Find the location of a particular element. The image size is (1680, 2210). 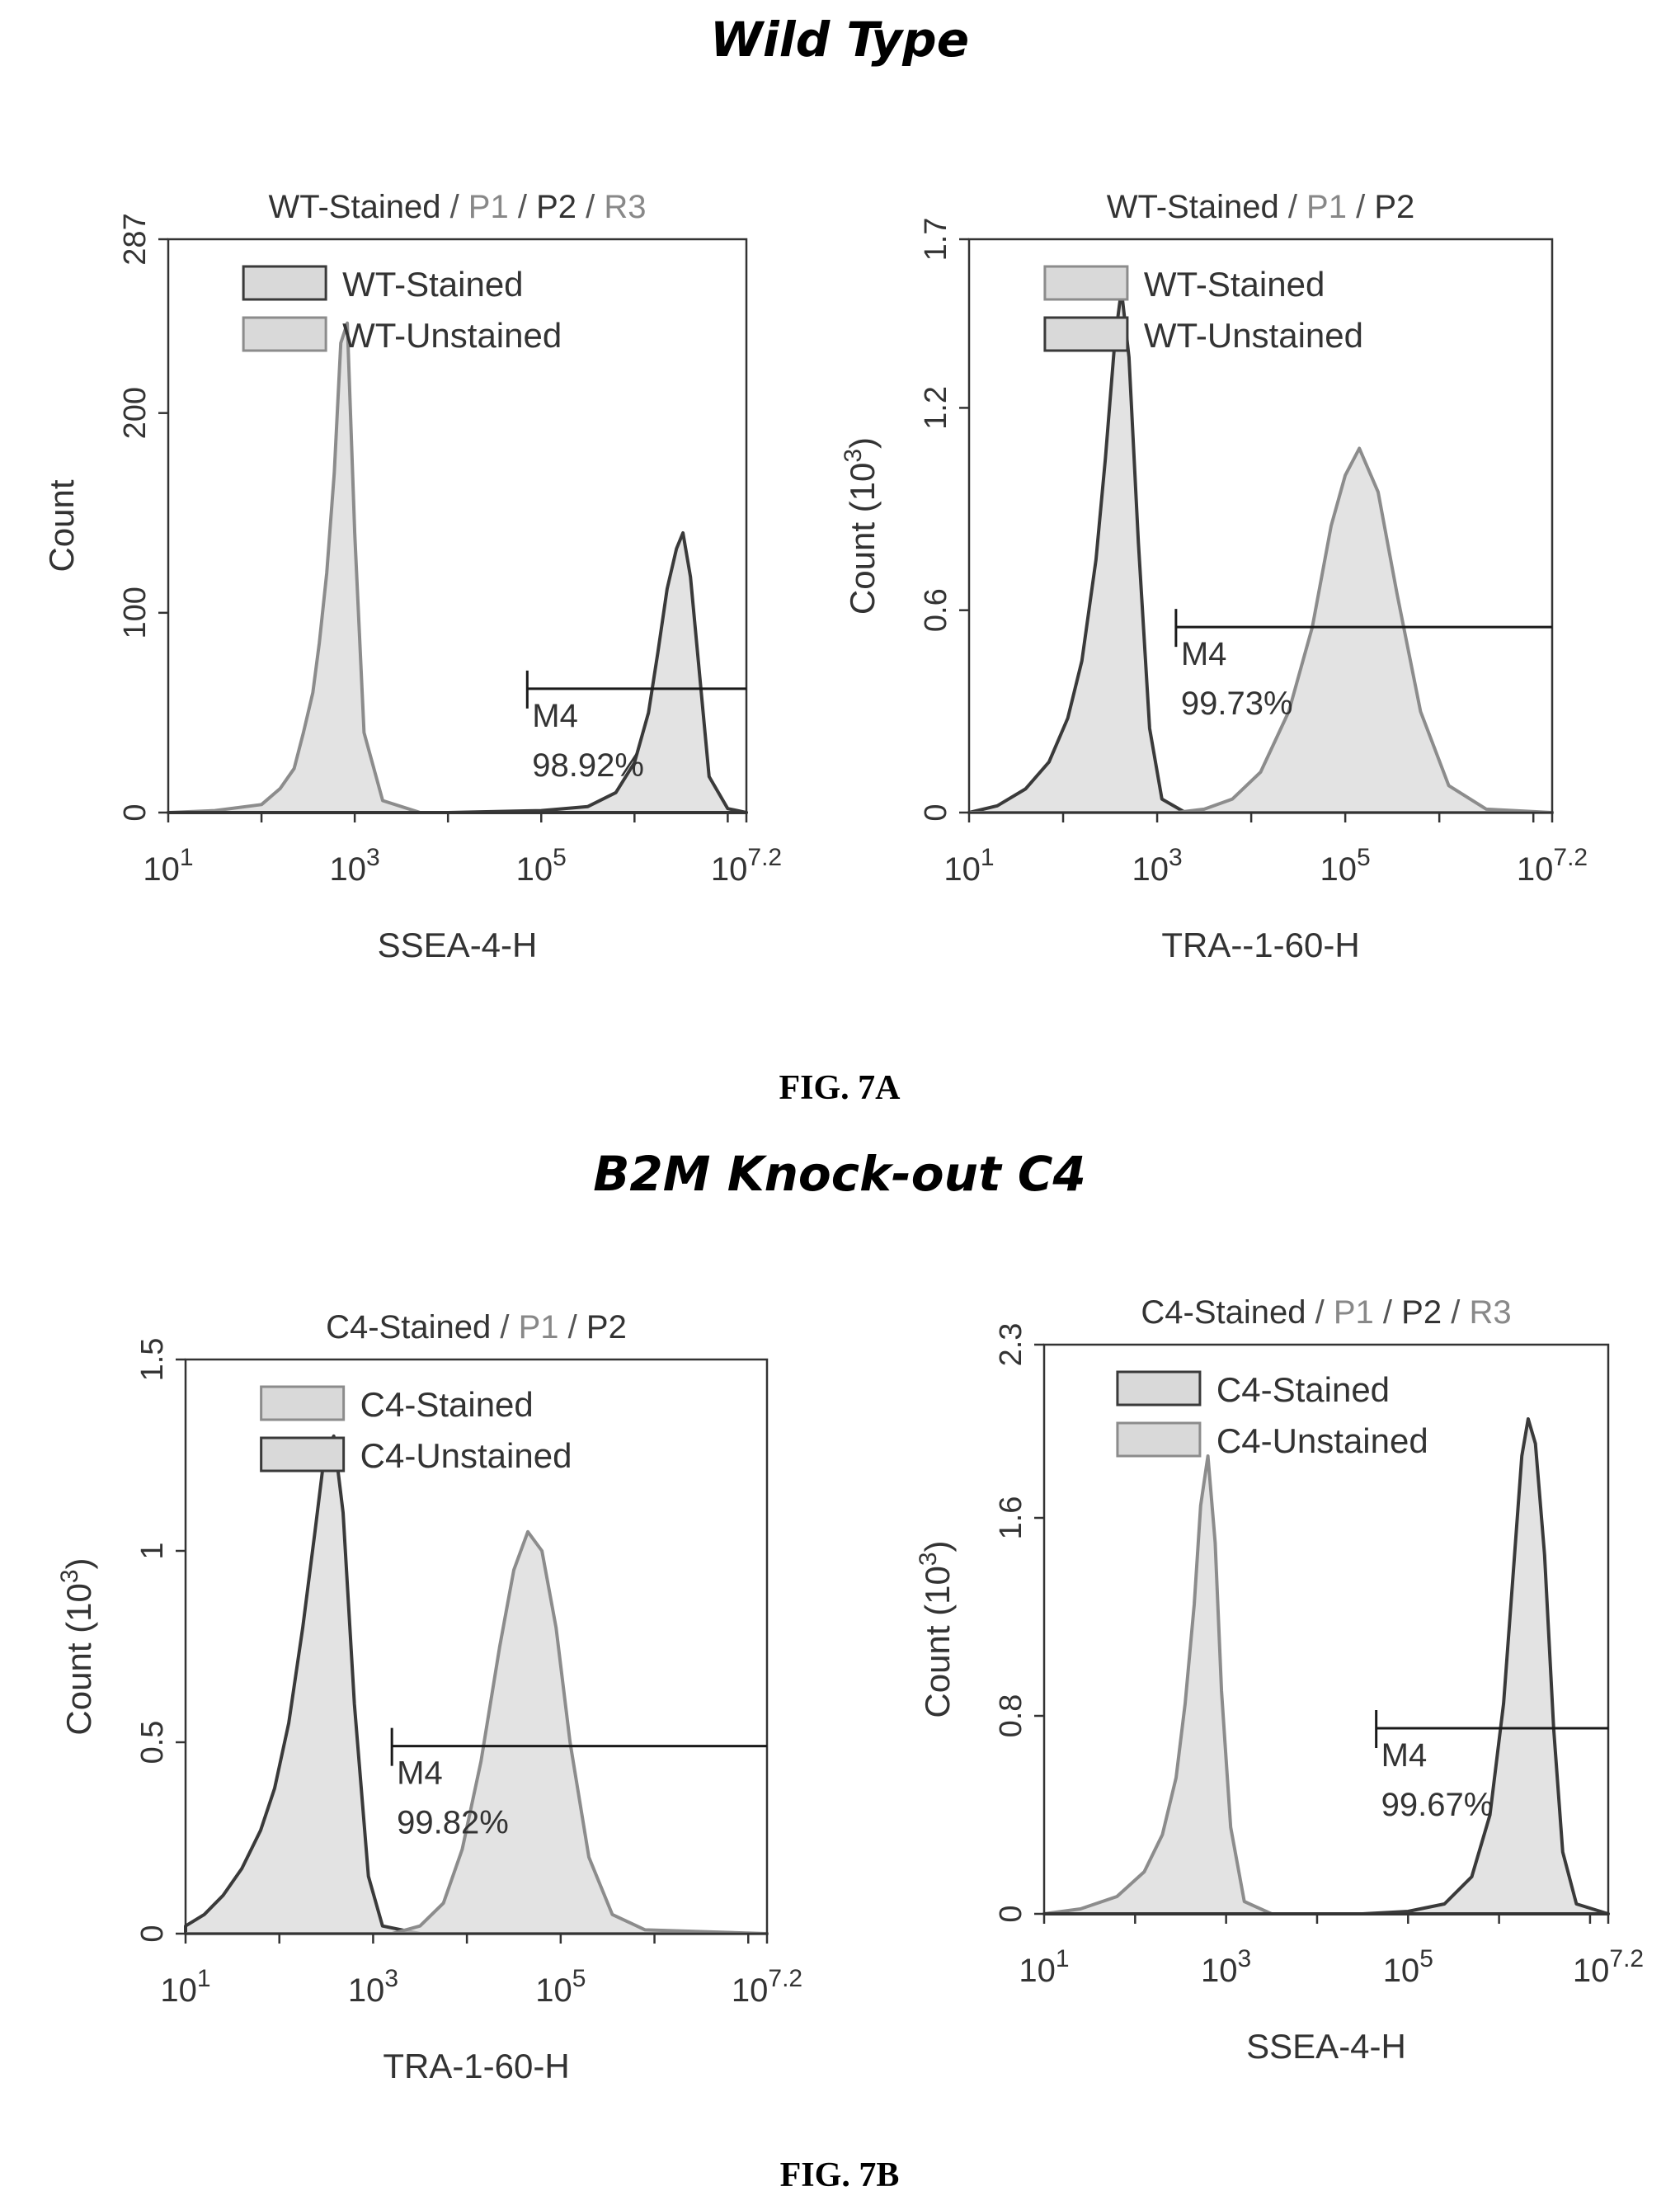

marker-percent: 99.82% is located at coordinates (453, 1823).